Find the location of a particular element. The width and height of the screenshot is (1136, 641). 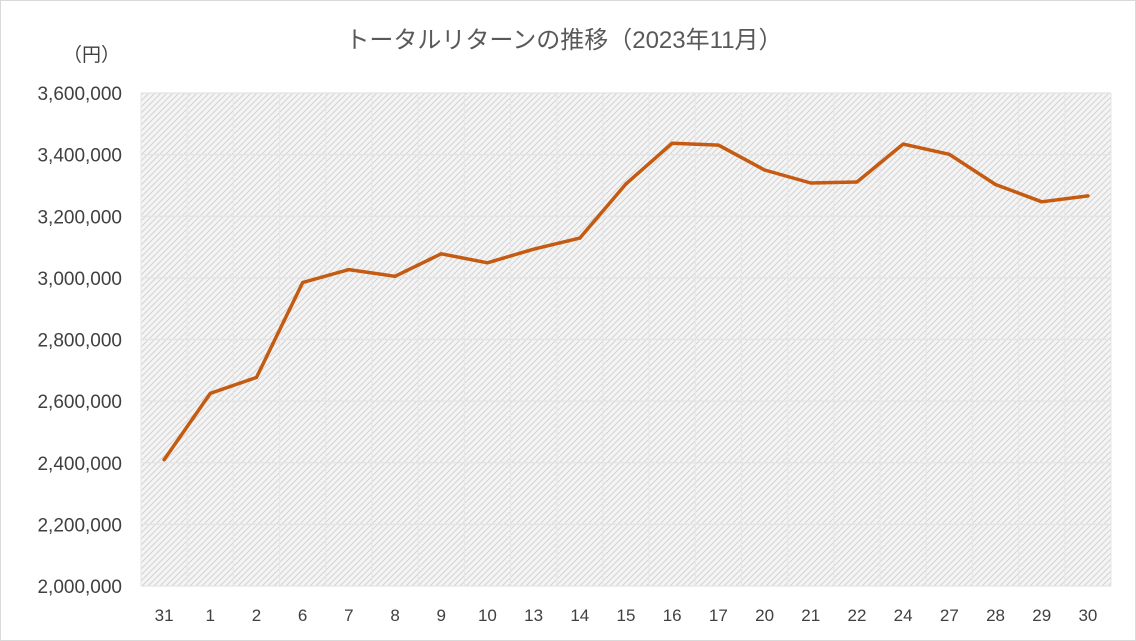

x-tick-label: 17 is located at coordinates (718, 615).